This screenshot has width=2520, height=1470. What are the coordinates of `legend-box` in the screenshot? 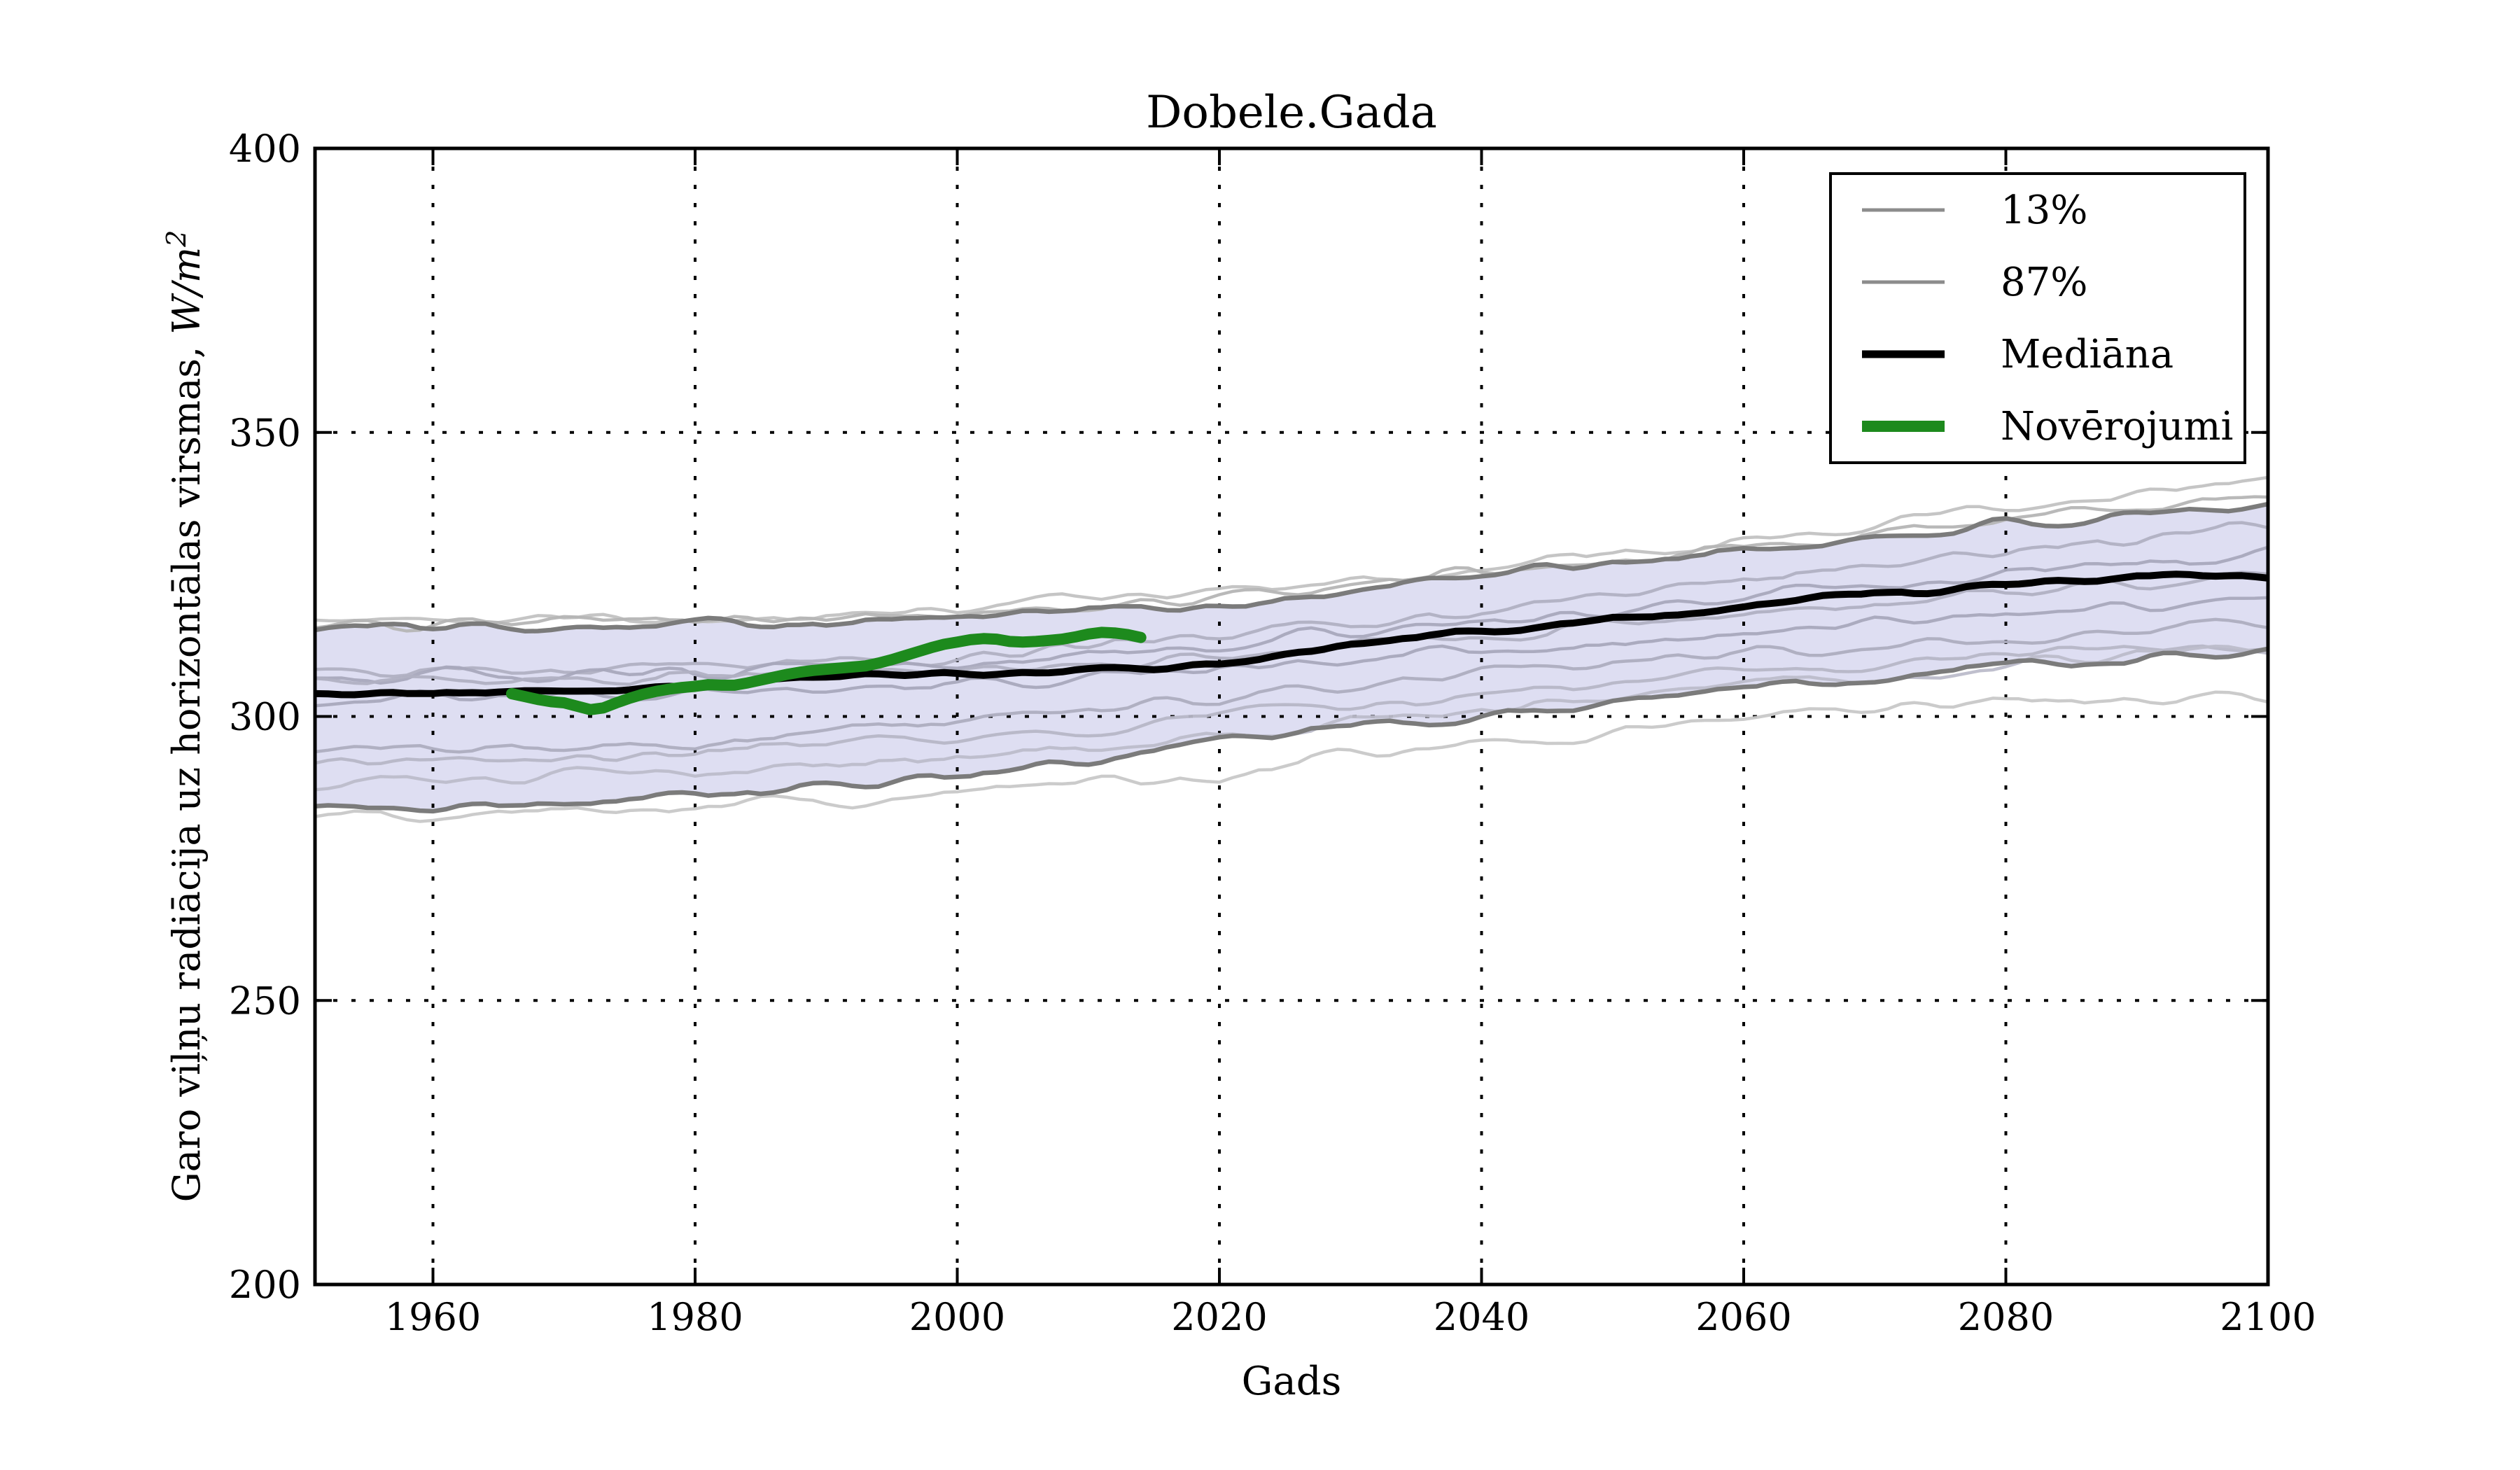 It's located at (2037, 318).